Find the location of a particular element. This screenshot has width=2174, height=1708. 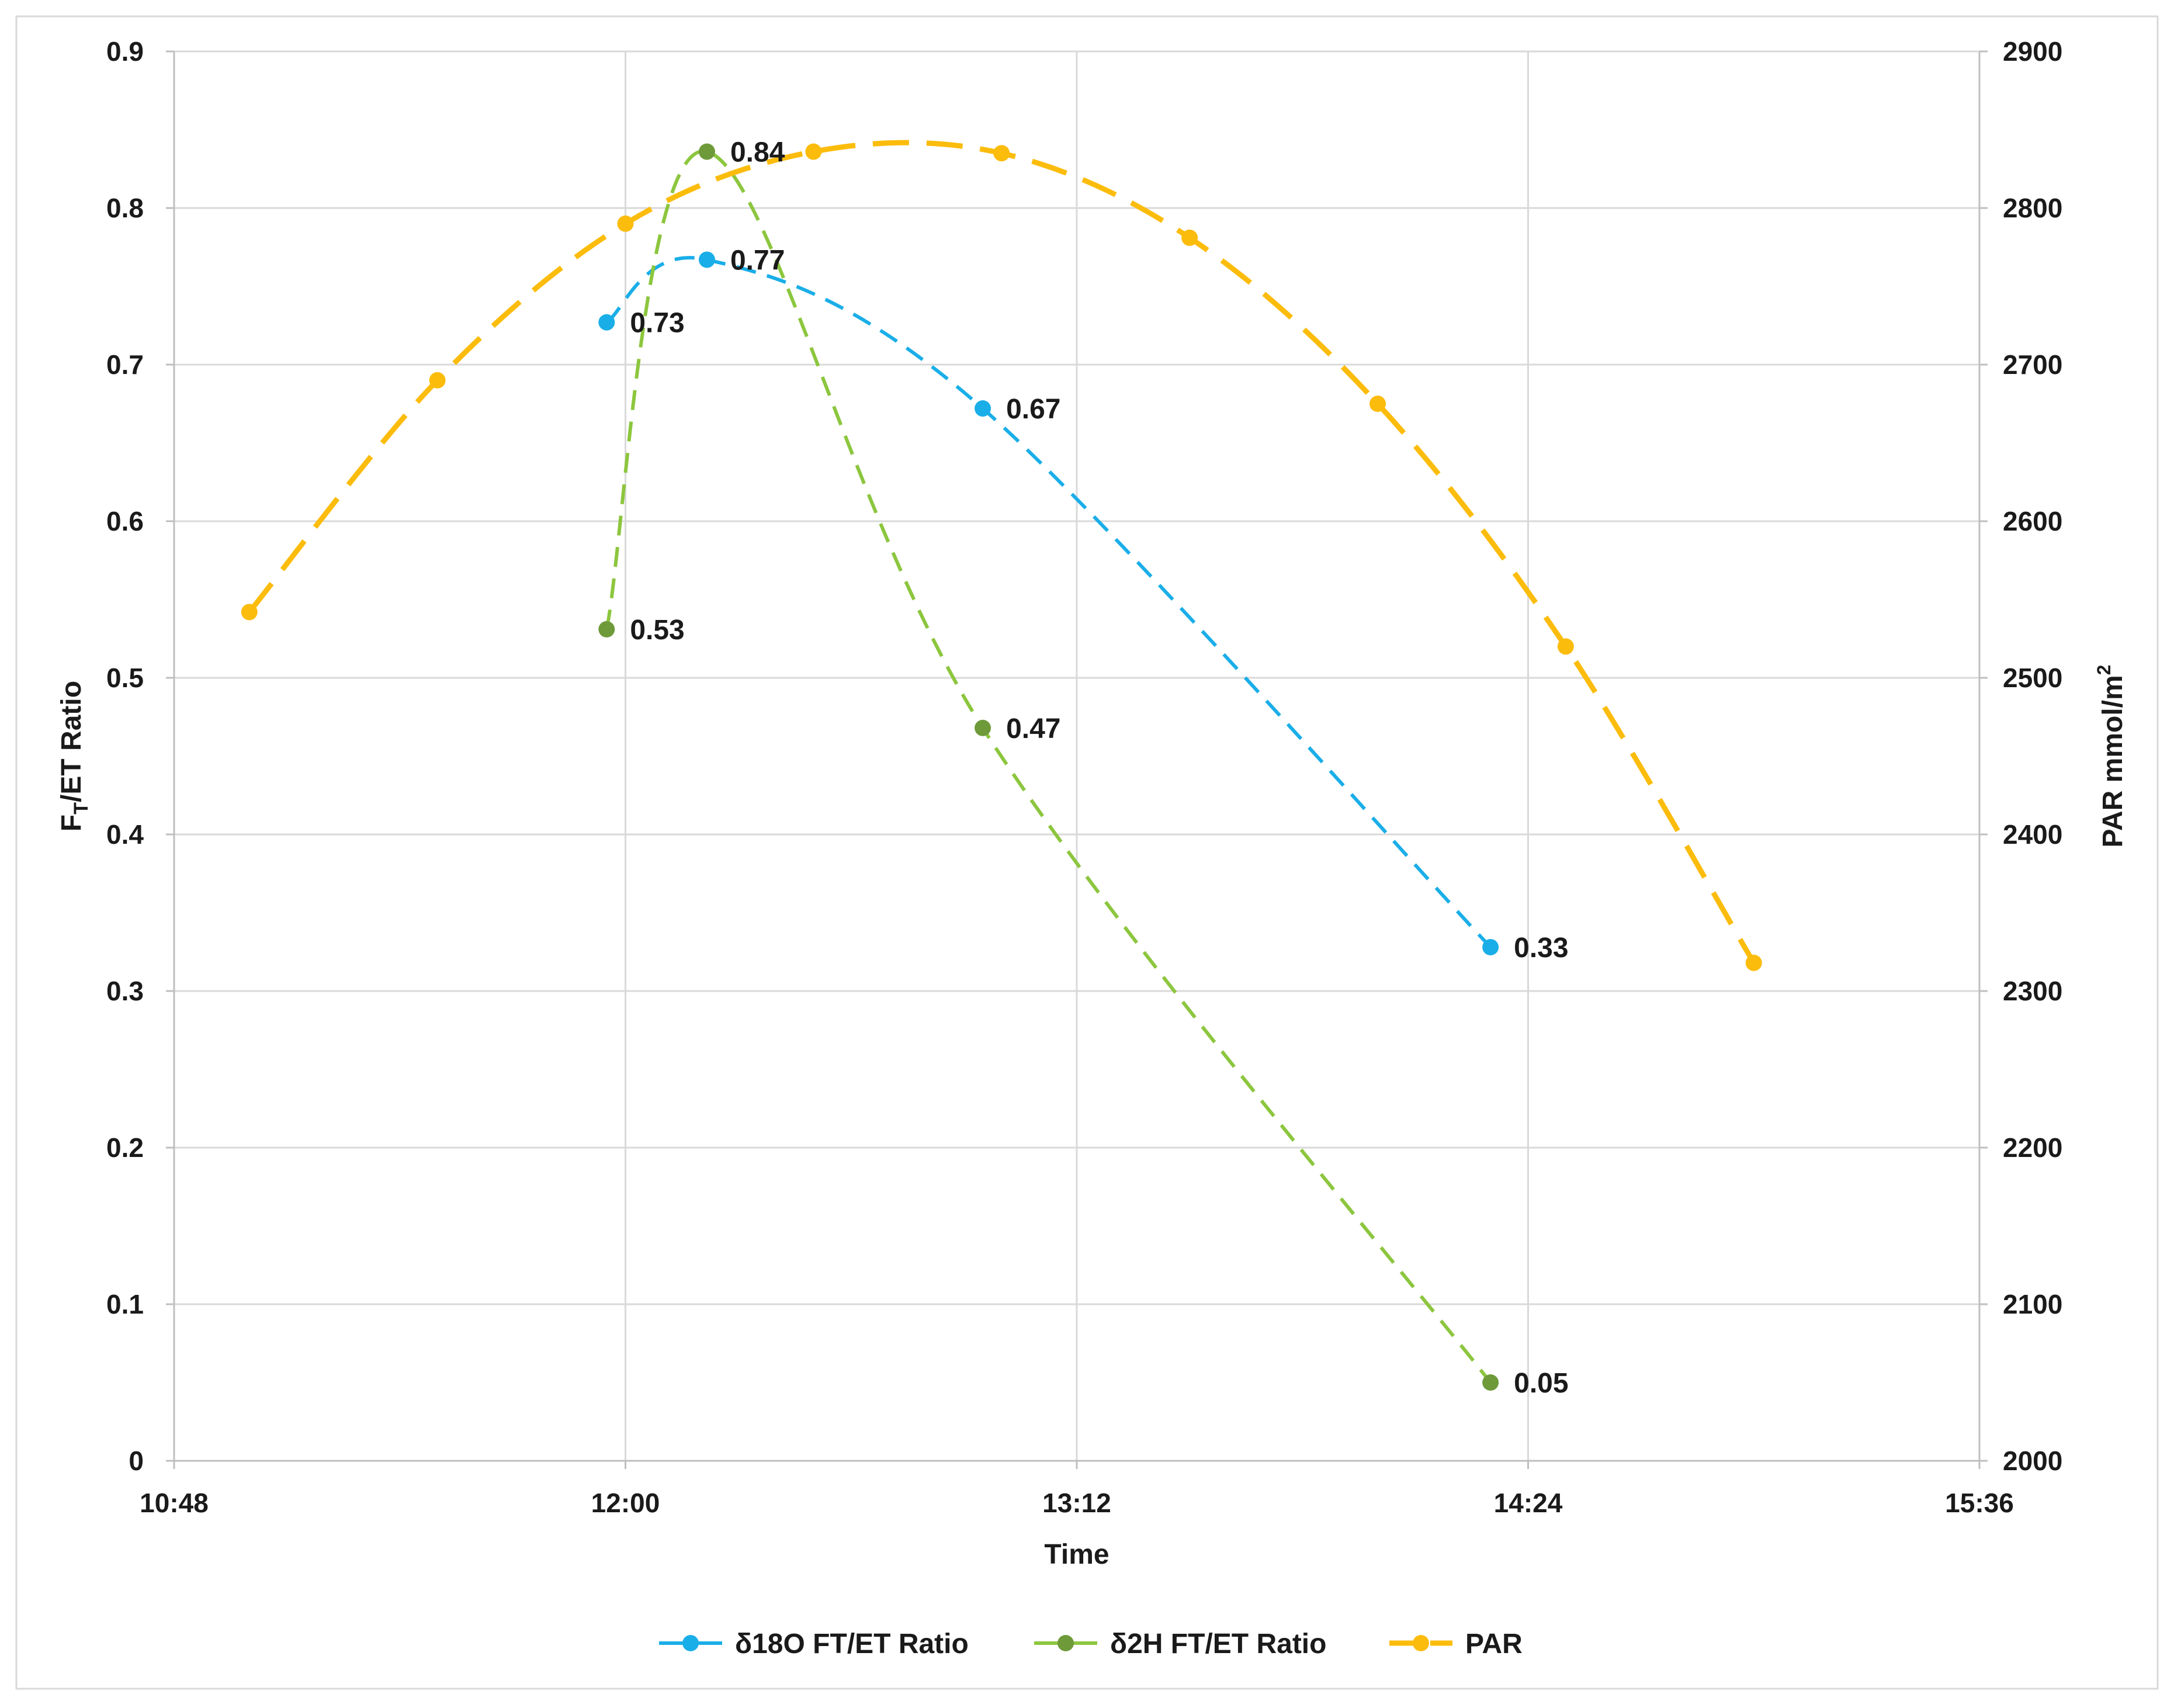

y-right-tick-label: 2200 is located at coordinates (2033, 1147).